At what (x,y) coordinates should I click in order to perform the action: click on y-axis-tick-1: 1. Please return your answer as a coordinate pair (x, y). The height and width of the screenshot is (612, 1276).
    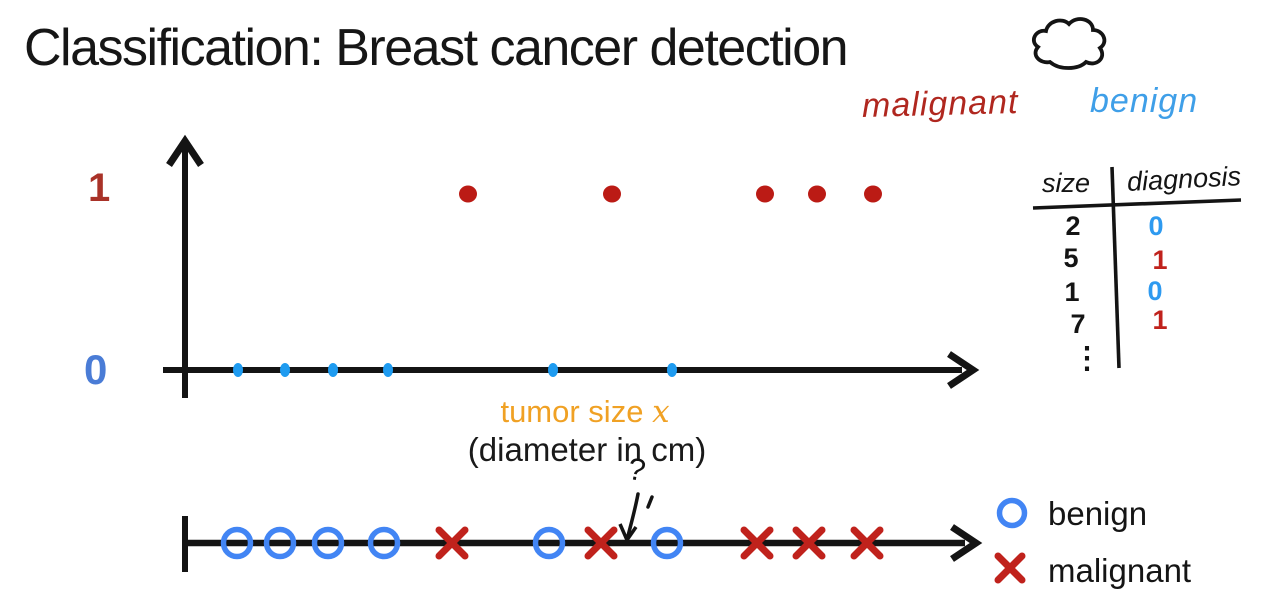
    Looking at the image, I should click on (99, 188).